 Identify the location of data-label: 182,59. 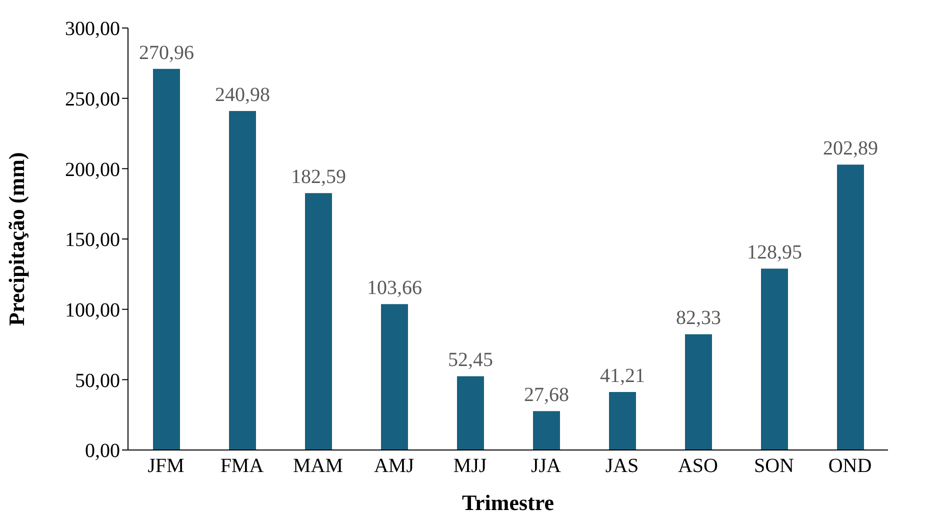
(318, 177).